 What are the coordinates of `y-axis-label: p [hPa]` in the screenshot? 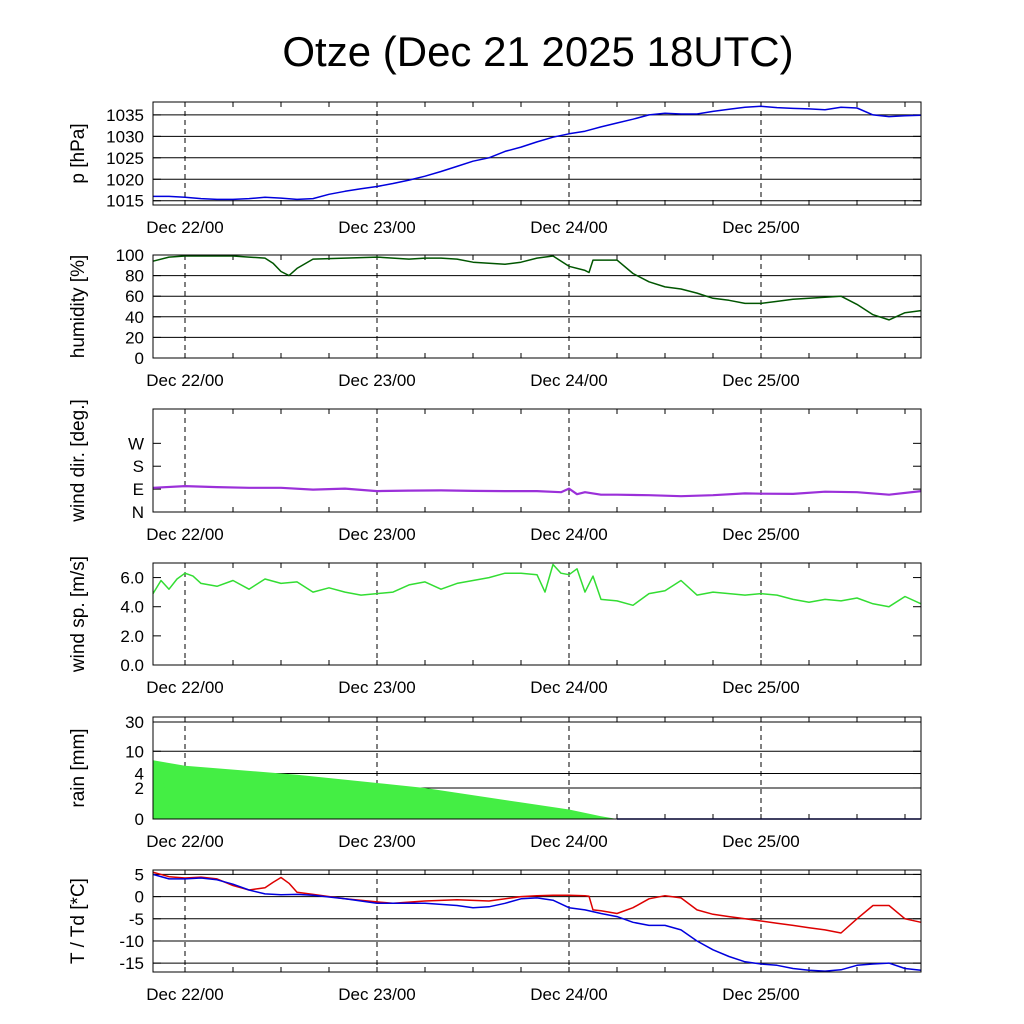 It's located at (78, 153).